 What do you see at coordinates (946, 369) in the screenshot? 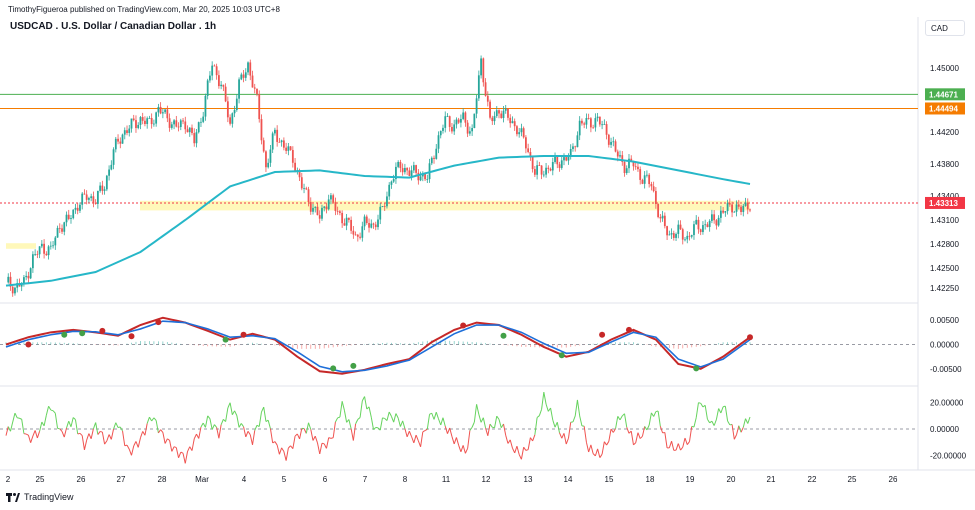
I see `oscillator-tick-label: -0.00500` at bounding box center [946, 369].